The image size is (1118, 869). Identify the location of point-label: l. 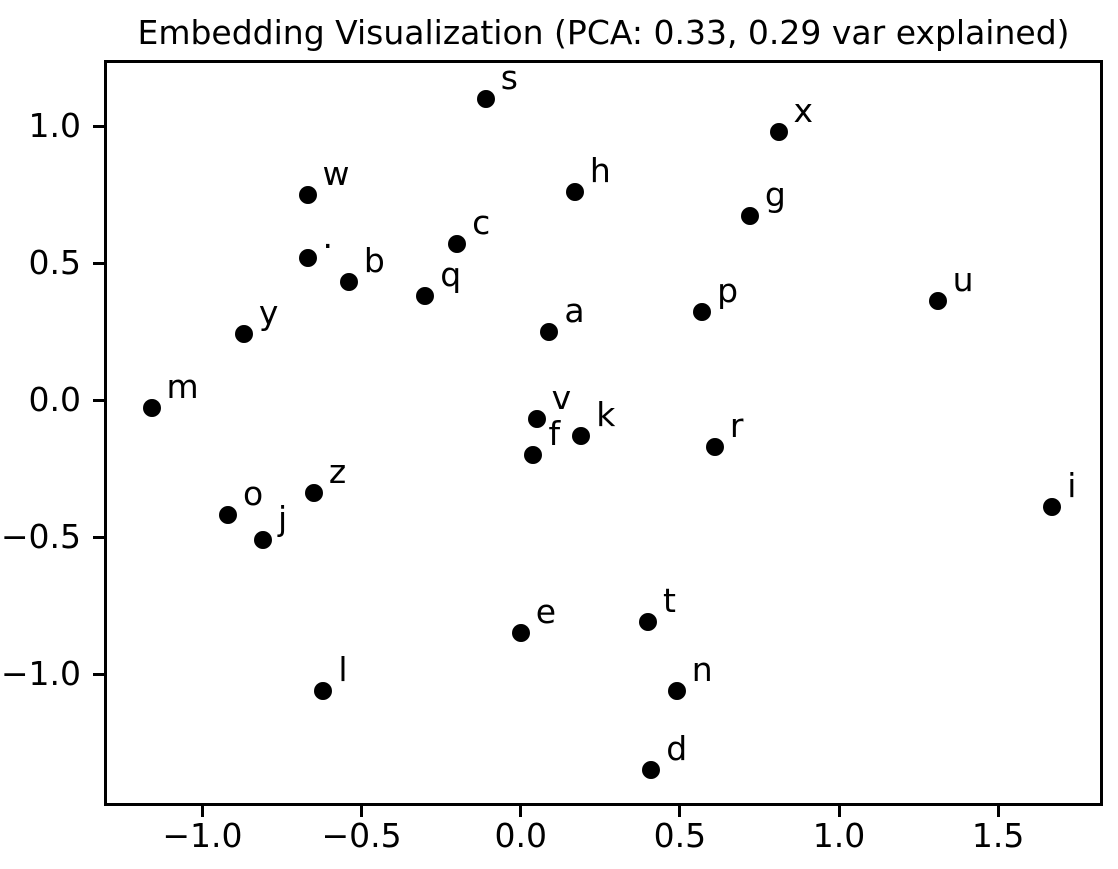
(343, 669).